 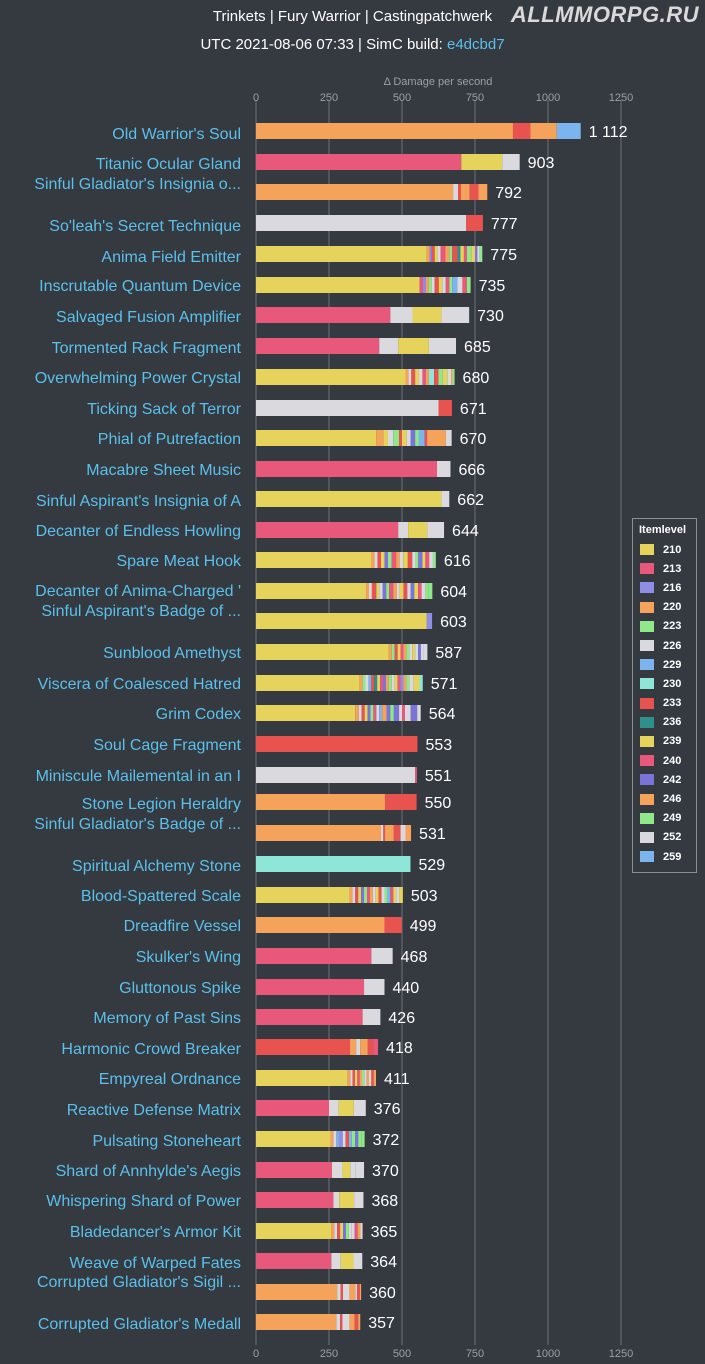 What do you see at coordinates (176, 134) in the screenshot?
I see `category-label-0: Old Warrior's Soul` at bounding box center [176, 134].